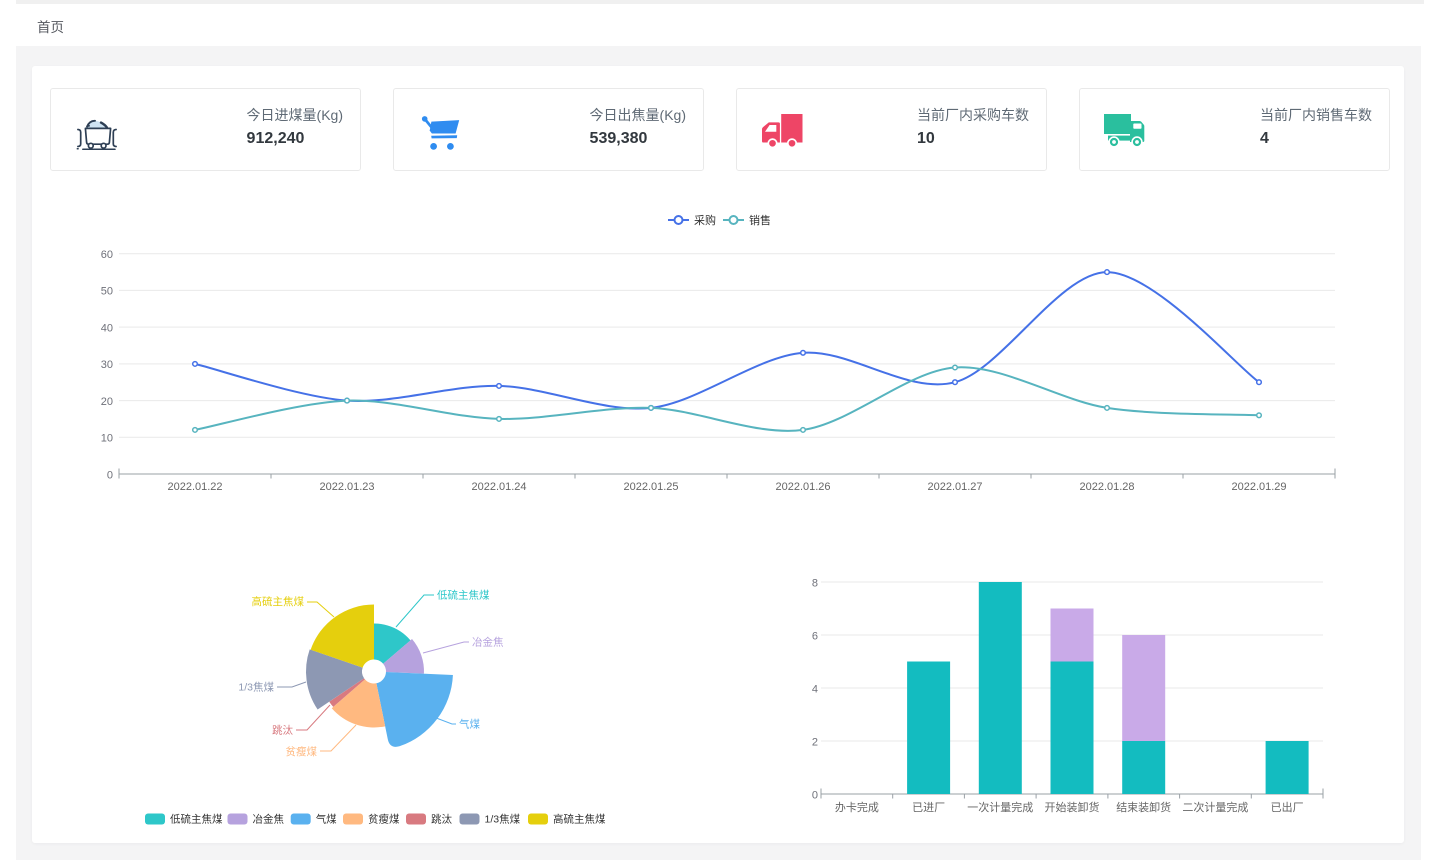 Image resolution: width=1440 pixels, height=860 pixels. I want to click on svg-text: 2022.01.26, so click(802, 487).